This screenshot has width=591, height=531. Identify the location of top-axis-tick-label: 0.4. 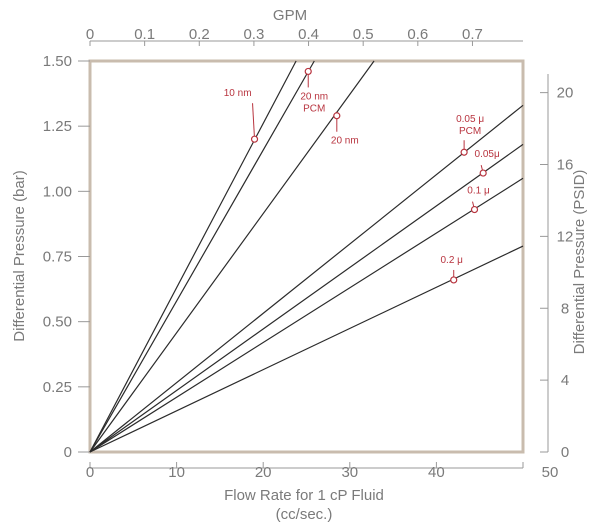
(308, 34).